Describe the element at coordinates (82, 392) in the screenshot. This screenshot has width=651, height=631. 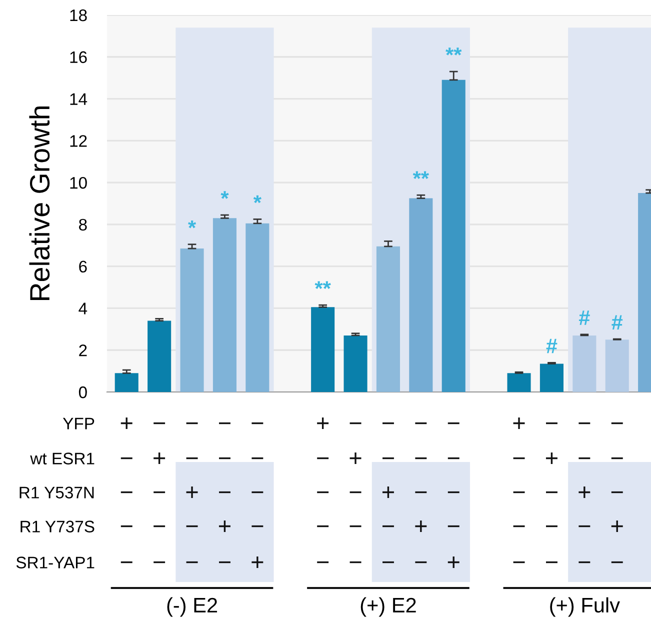
I see `y-tick-label: 0` at that location.